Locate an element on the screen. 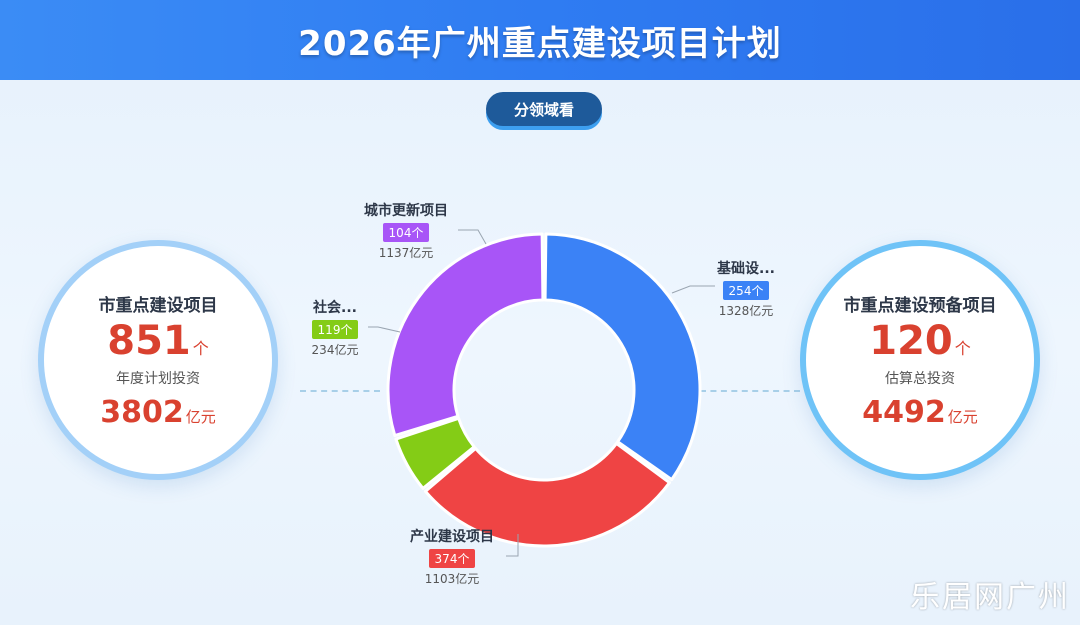 Image resolution: width=1080 pixels, height=625 pixels. segment-count-badge-3: 104个 is located at coordinates (406, 232).